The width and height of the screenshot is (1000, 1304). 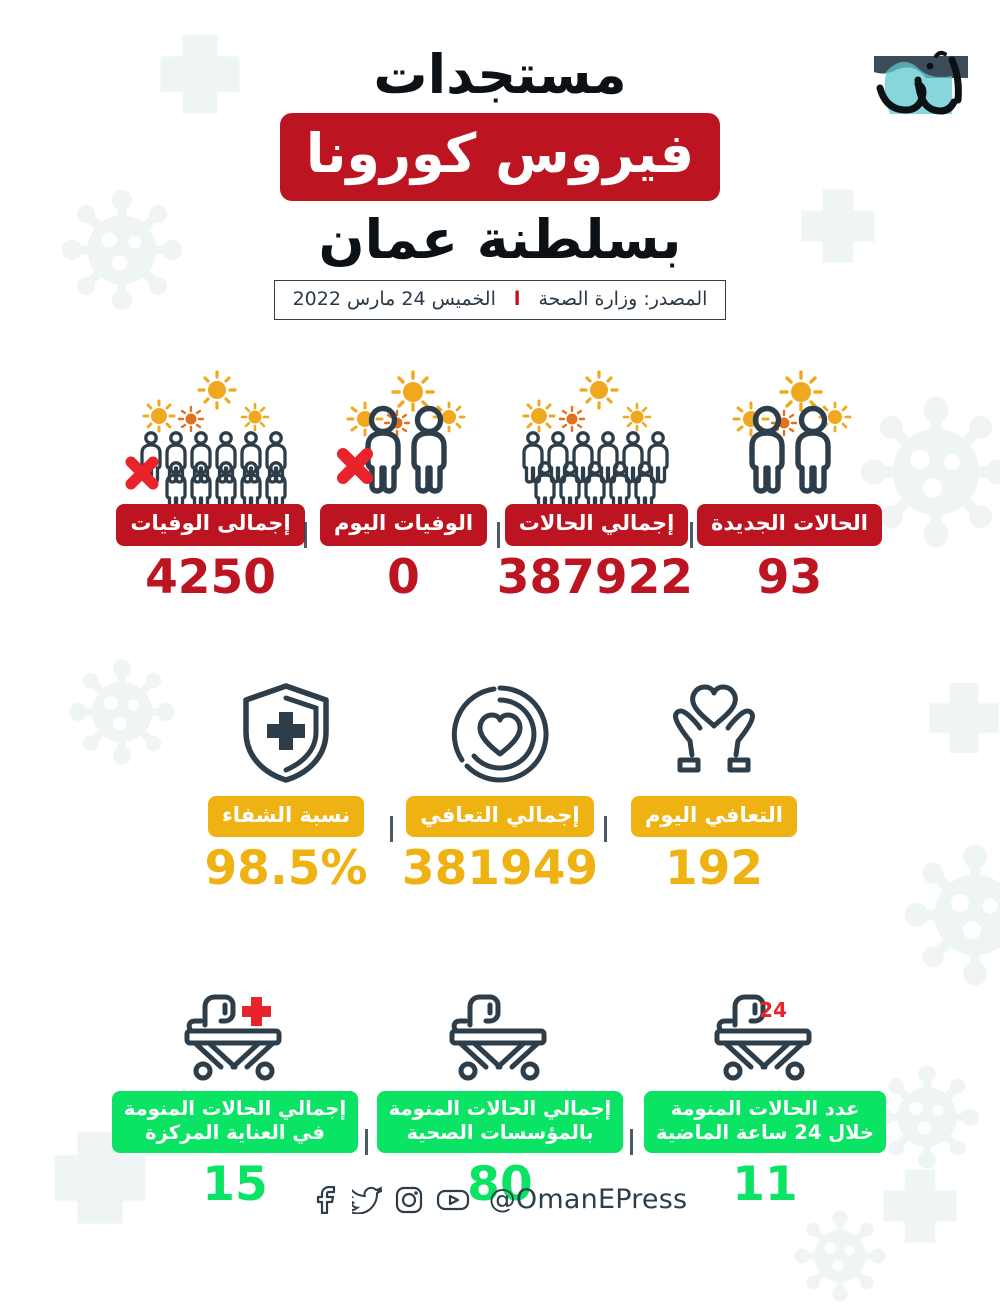 I want to click on stretcher-badge-24: 24, so click(x=773, y=1010).